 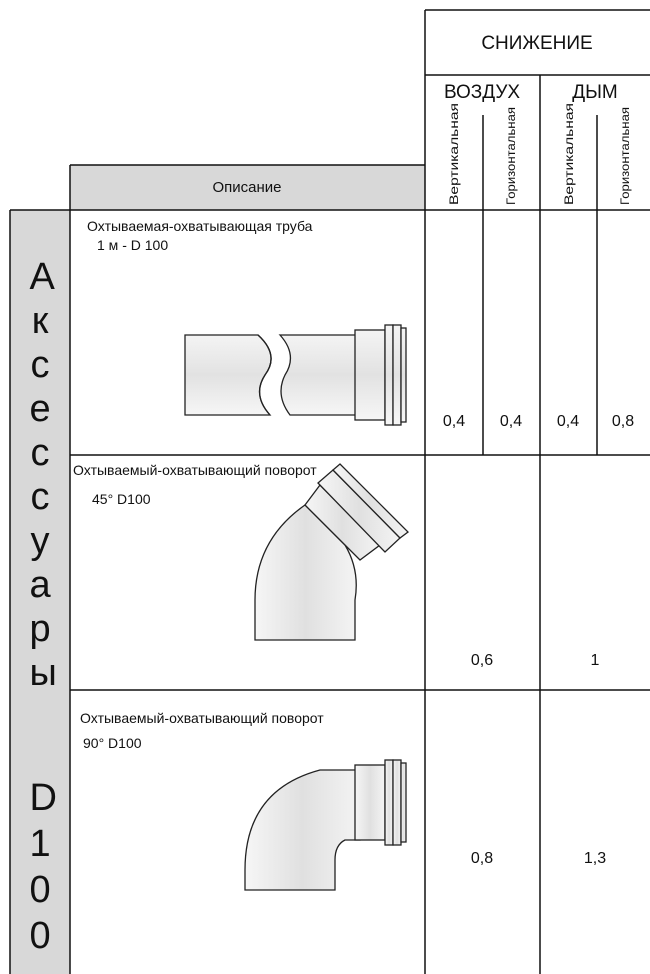 What do you see at coordinates (295, 375) in the screenshot?
I see `pipe-straight` at bounding box center [295, 375].